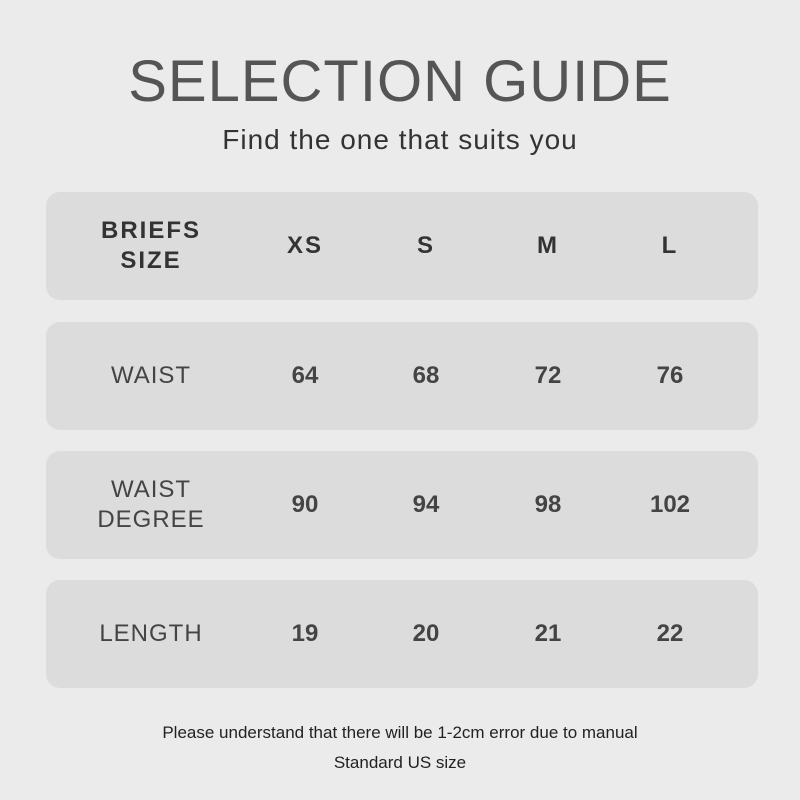  I want to click on size-standard-note: Standard US size, so click(400, 762).